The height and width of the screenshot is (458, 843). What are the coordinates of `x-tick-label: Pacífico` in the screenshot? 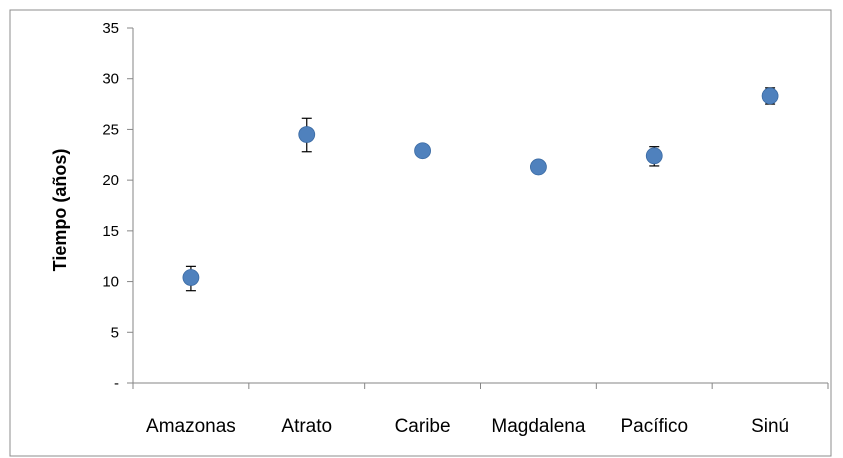 It's located at (654, 426).